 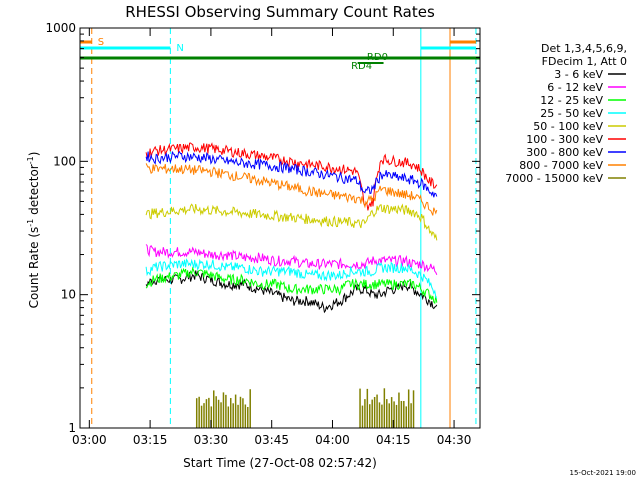 What do you see at coordinates (564, 152) in the screenshot?
I see `legend-entry-6: 300 - 800 keV` at bounding box center [564, 152].